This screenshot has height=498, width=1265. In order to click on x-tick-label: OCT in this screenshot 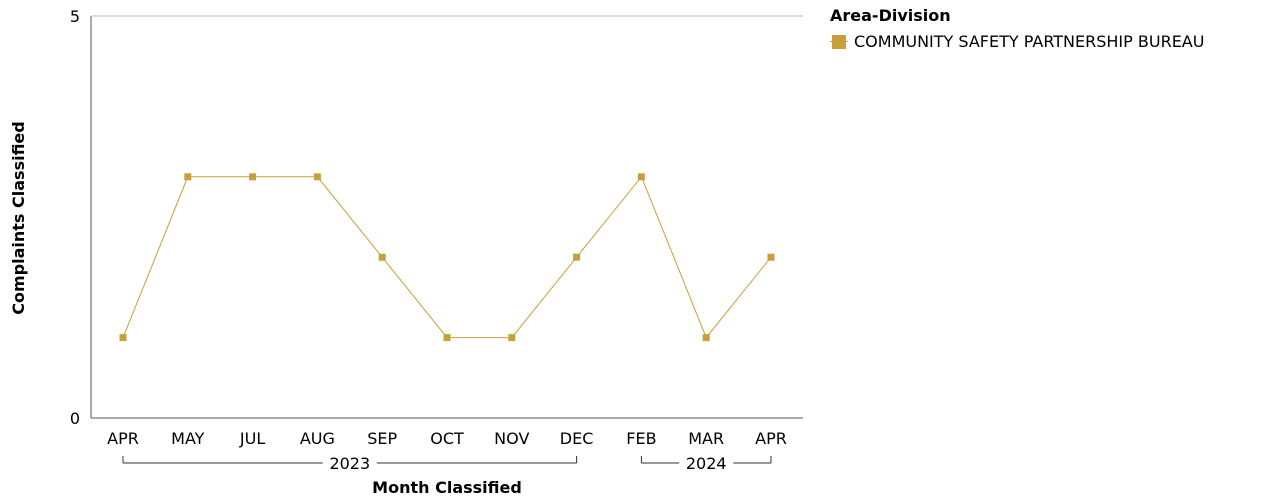, I will do `click(447, 438)`.